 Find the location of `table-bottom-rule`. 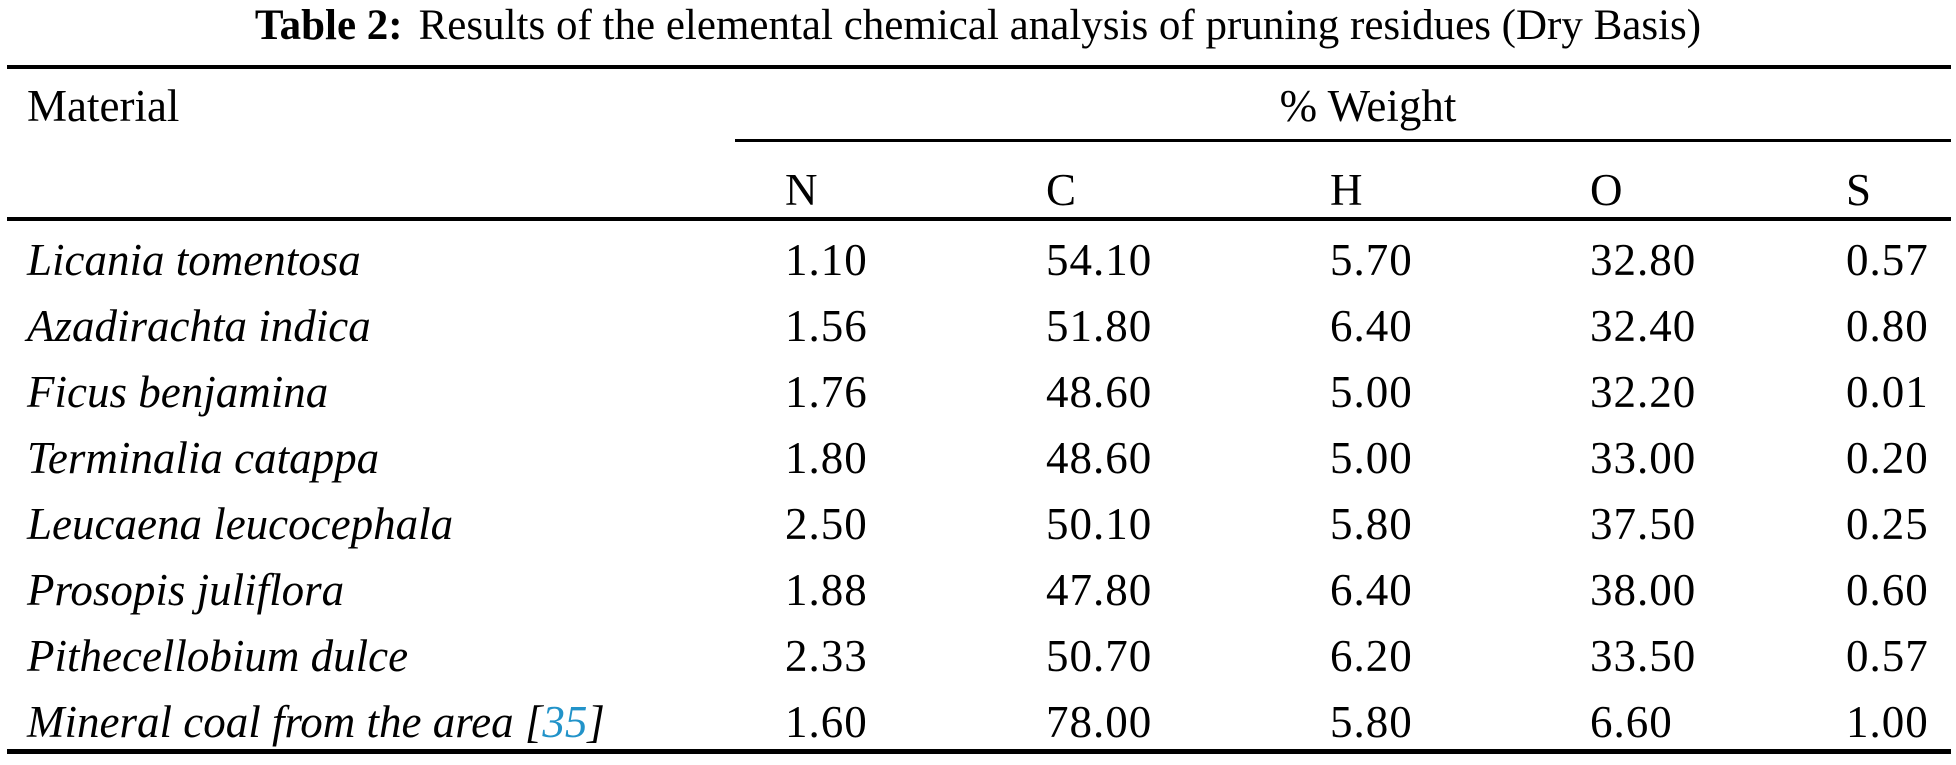

table-bottom-rule is located at coordinates (979, 751).